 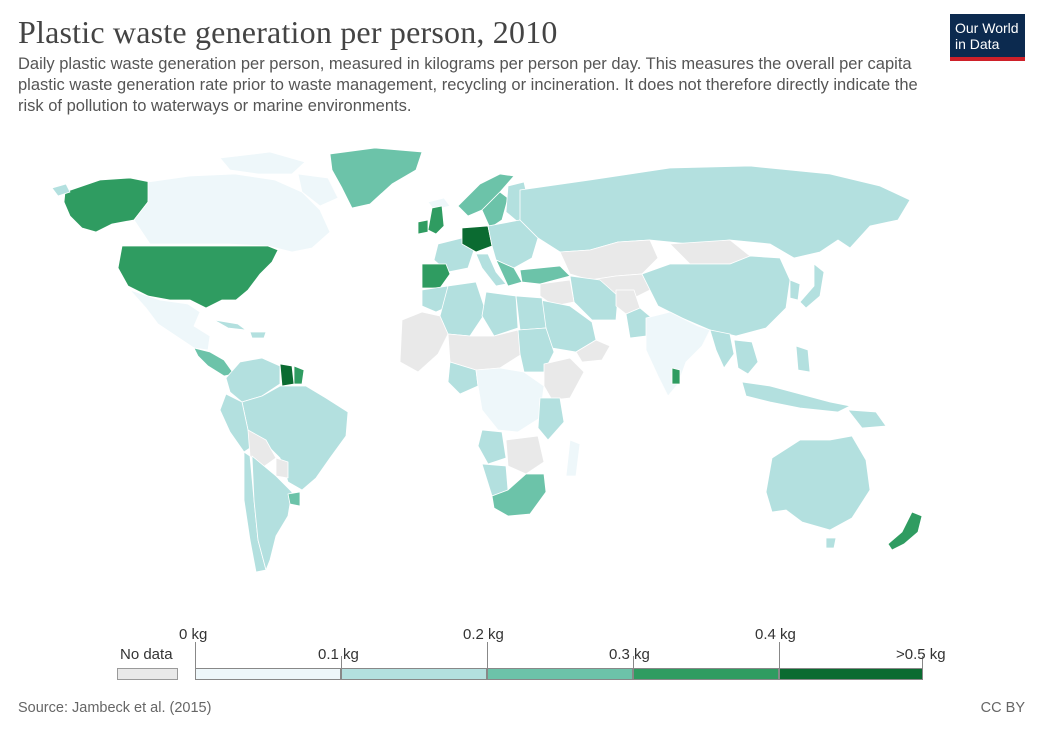 I want to click on legend-label-0.3: 0.3 kg, so click(x=629, y=654).